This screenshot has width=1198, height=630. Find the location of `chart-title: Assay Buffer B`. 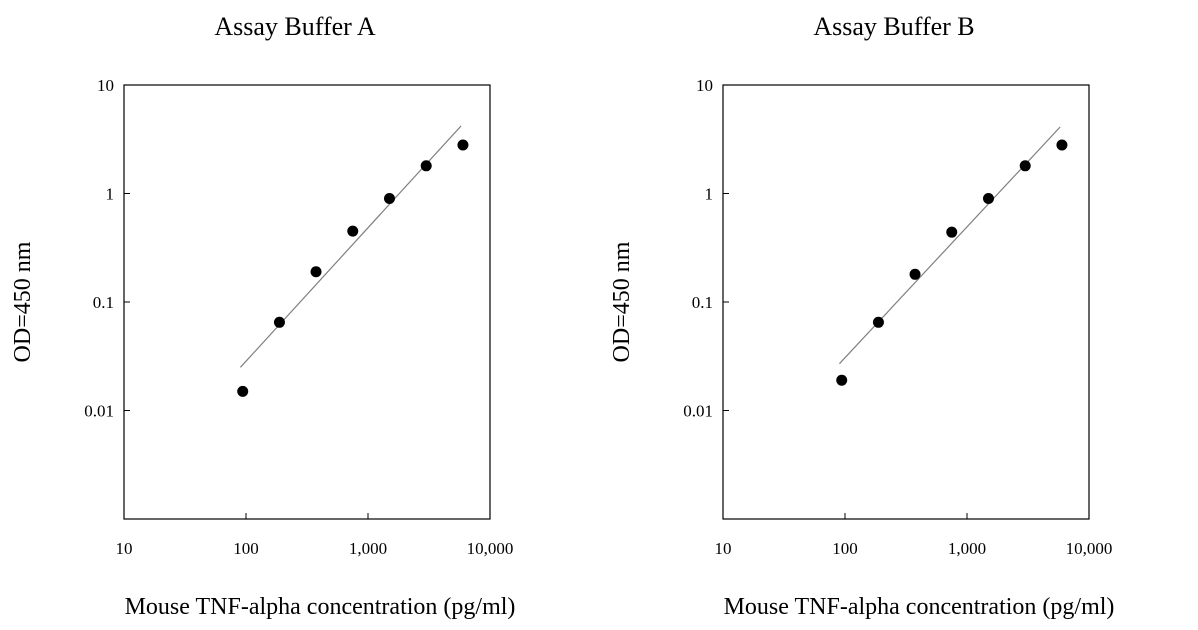

chart-title: Assay Buffer B is located at coordinates (893, 26).